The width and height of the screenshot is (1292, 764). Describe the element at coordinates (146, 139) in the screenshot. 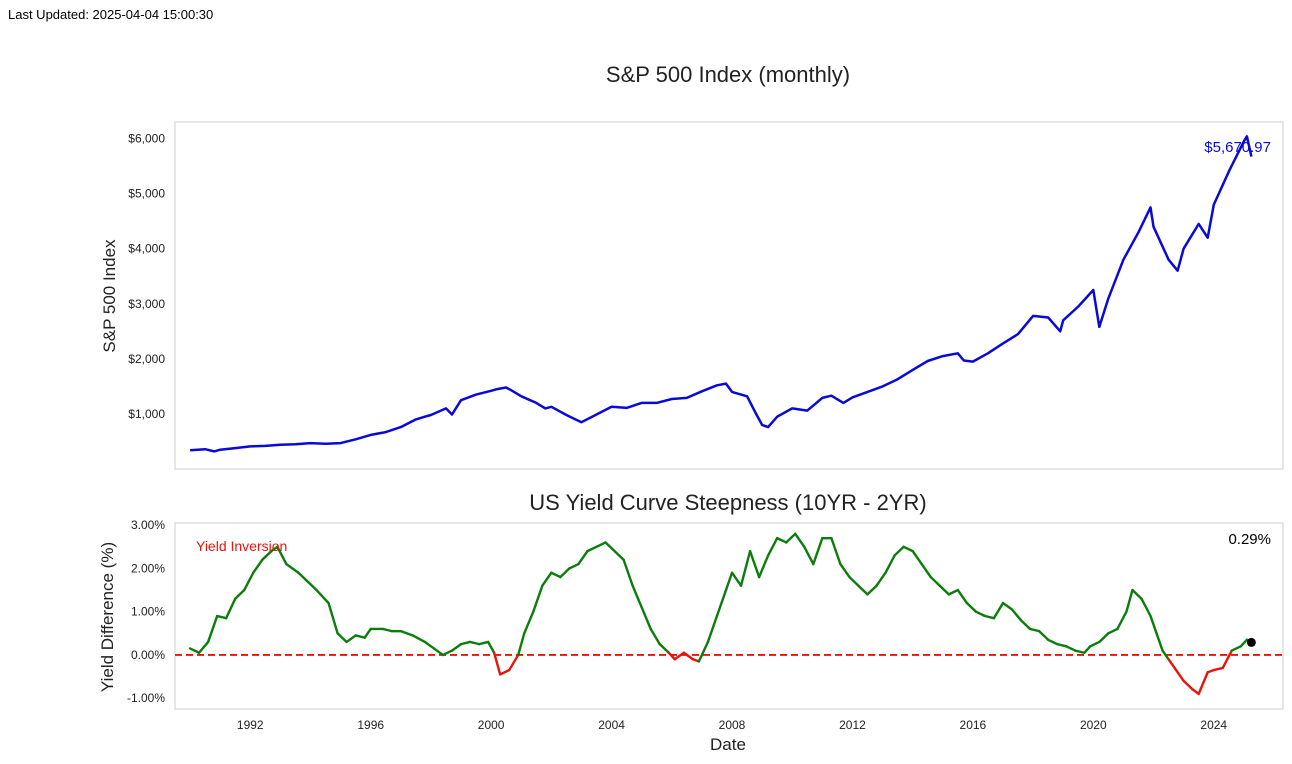

I see `sp500-y-tick-label: $6,000` at that location.